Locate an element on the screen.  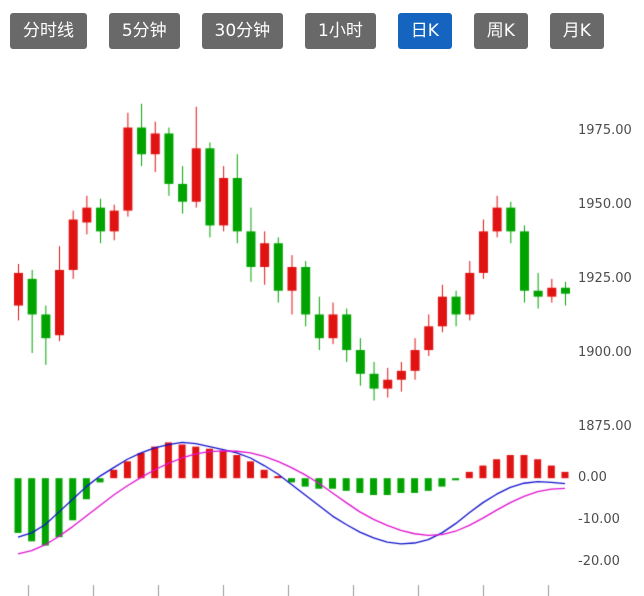
macd-axis-label: 0.00 is located at coordinates (592, 478).